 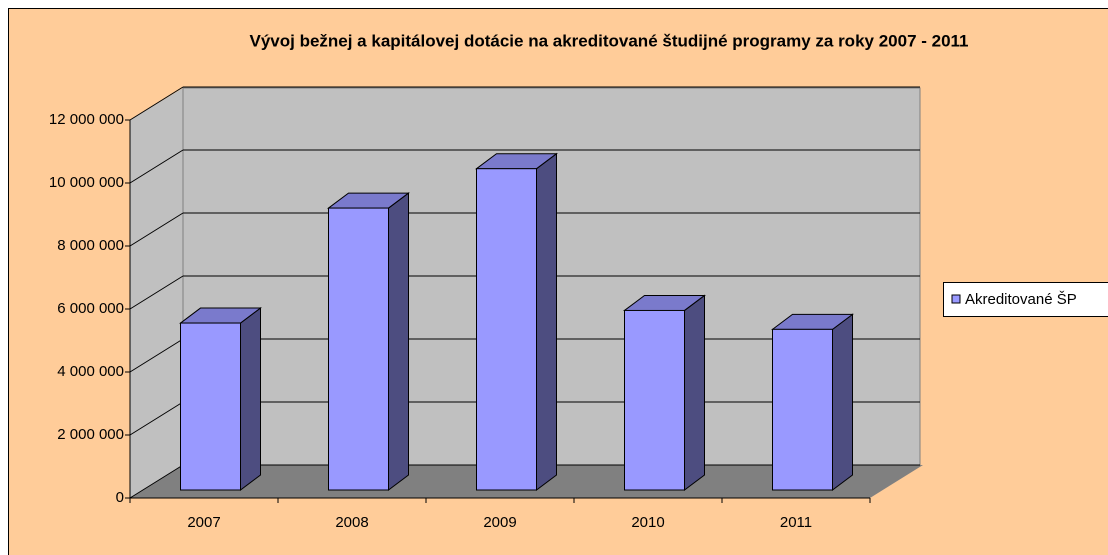 What do you see at coordinates (90, 434) in the screenshot?
I see `y-tick-label: 2 000 000` at bounding box center [90, 434].